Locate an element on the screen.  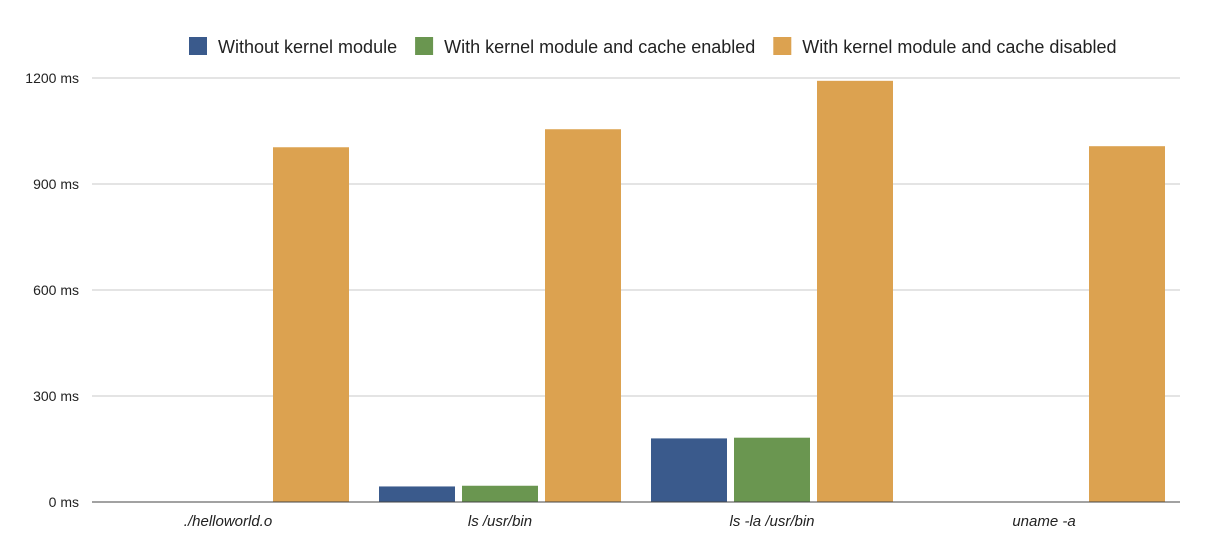
y-tick-label: 0 ms is located at coordinates (64, 502).